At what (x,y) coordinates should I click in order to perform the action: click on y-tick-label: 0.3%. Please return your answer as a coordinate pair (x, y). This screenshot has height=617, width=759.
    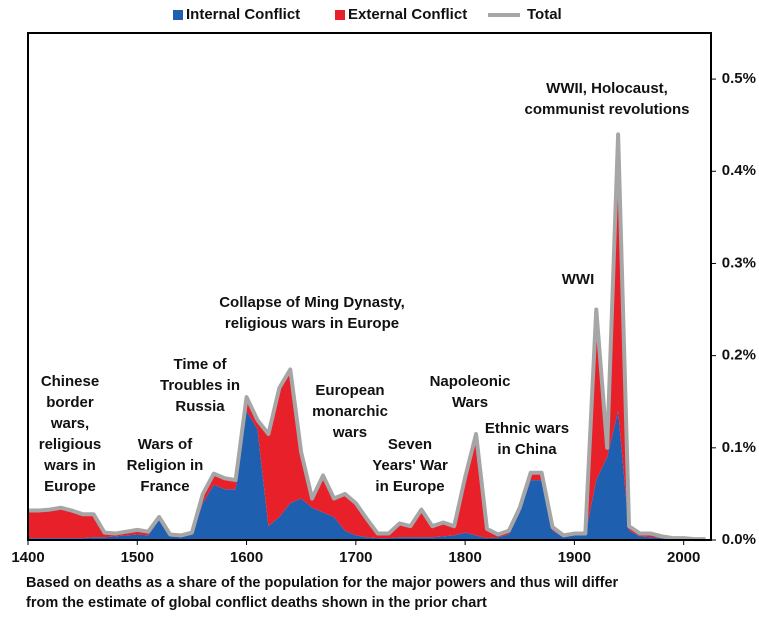
    Looking at the image, I should click on (739, 262).